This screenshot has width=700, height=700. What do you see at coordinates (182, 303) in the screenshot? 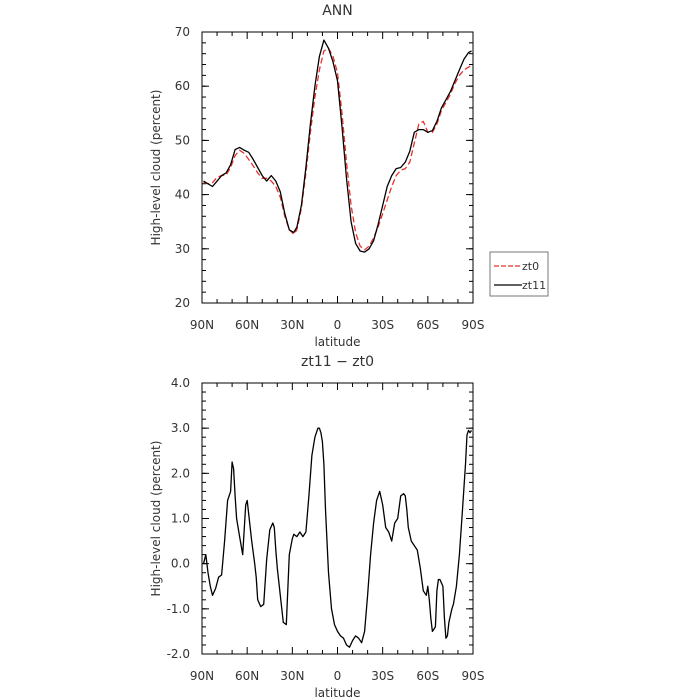
I see `y-tick-label: 20` at bounding box center [182, 303].